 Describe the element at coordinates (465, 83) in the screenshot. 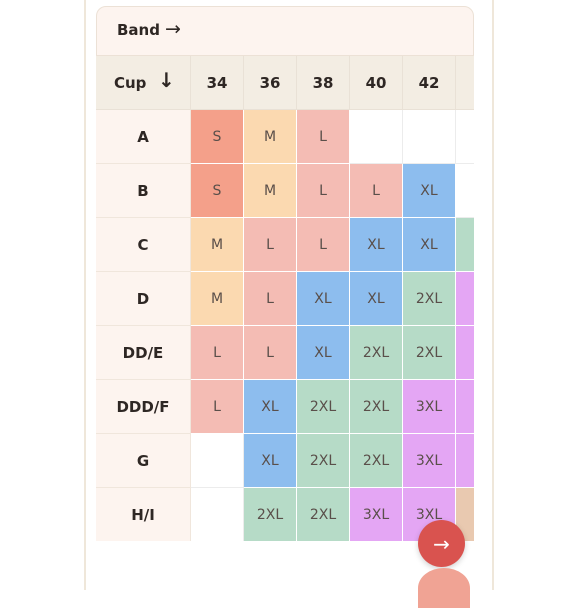

I see `band-column-header: 4` at that location.